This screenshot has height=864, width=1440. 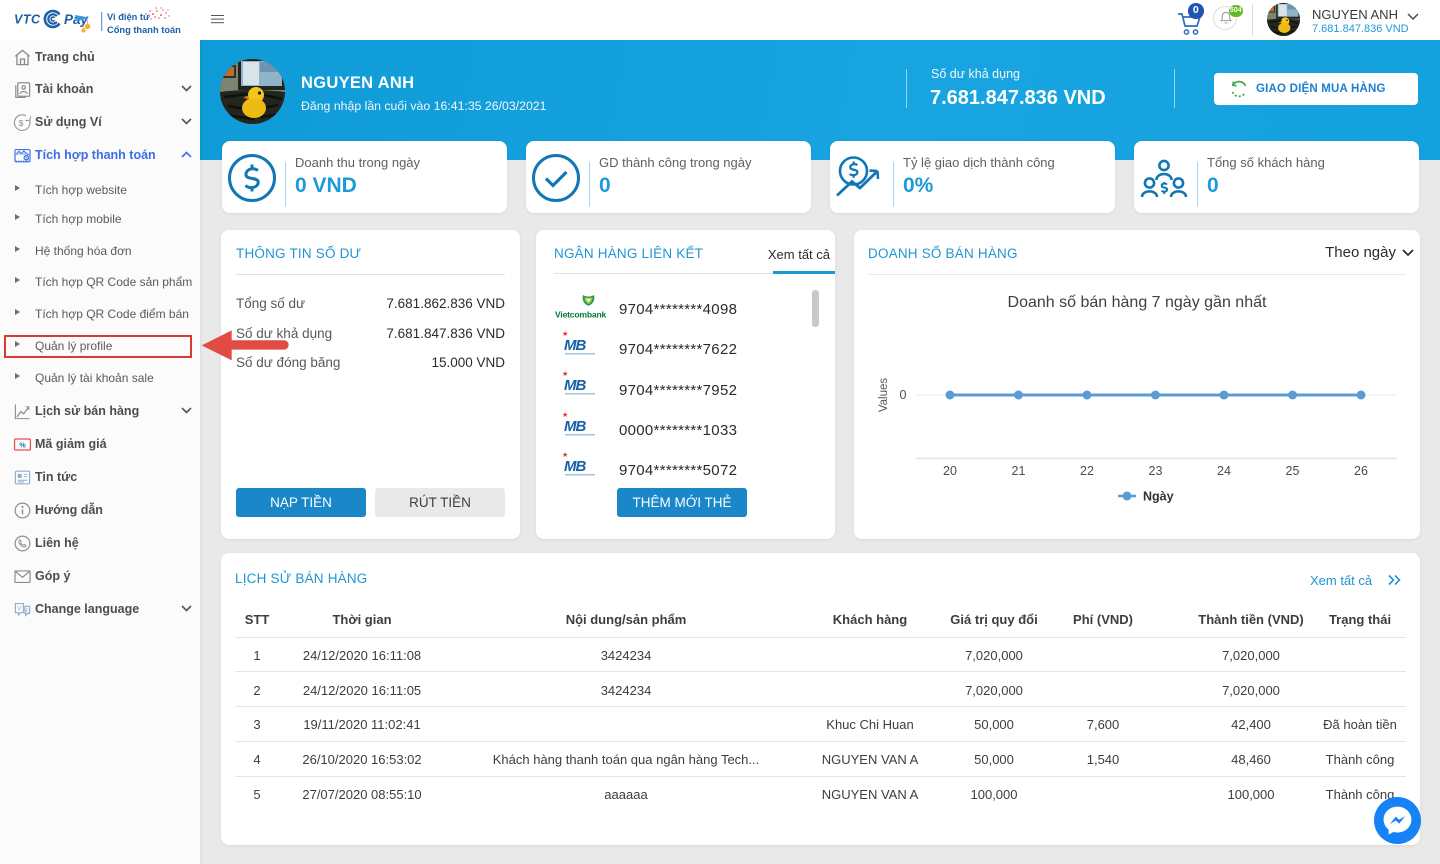 What do you see at coordinates (1156, 471) in the screenshot?
I see `svg-text: 23` at bounding box center [1156, 471].